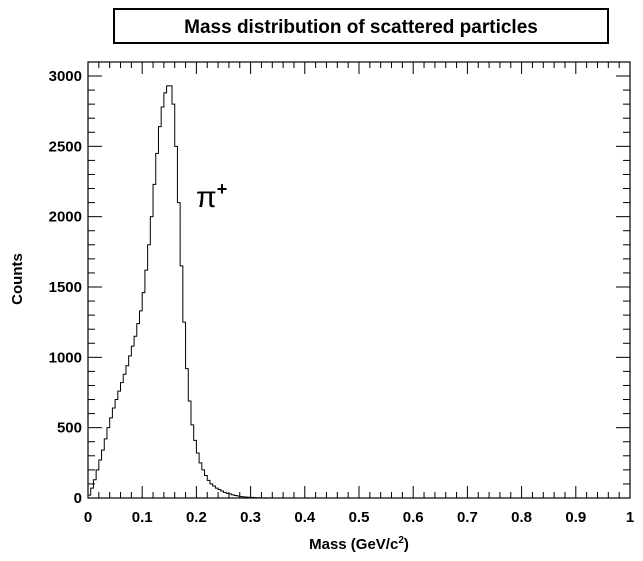 This screenshot has height=561, width=643. I want to click on title-box, so click(361, 26).